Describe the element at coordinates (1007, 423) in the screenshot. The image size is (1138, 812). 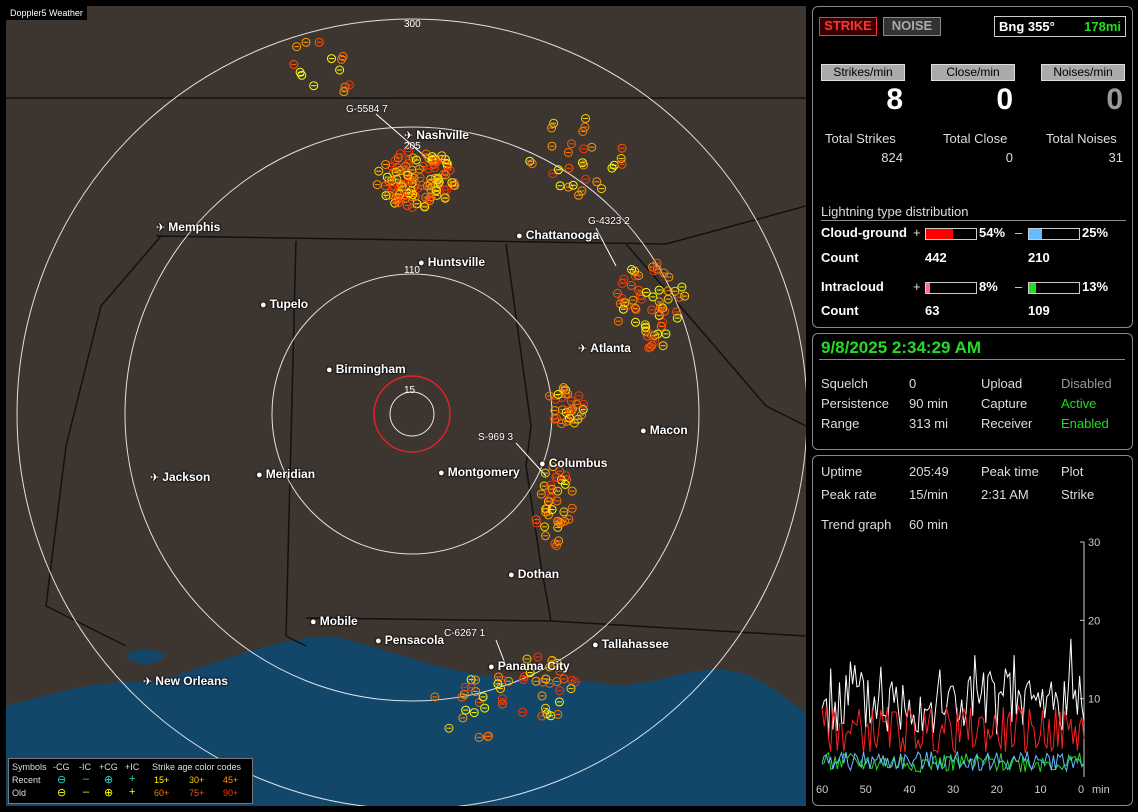
I see `receiver-label: Receiver` at that location.